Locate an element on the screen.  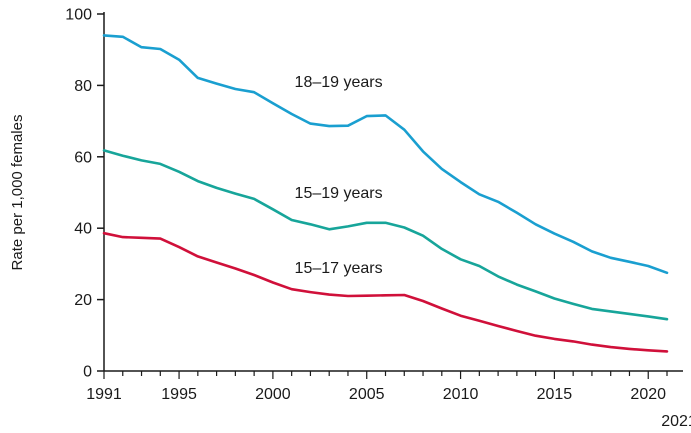
x-tick-label: 2015 is located at coordinates (555, 394).